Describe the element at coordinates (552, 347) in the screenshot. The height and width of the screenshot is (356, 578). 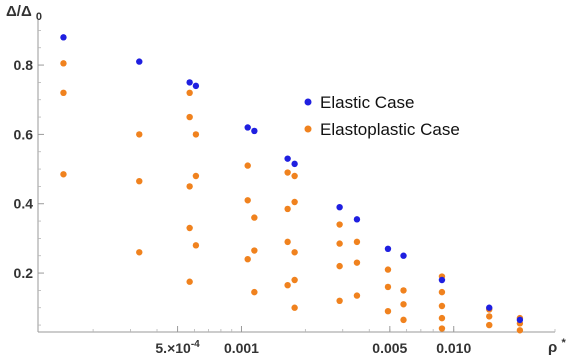
I see `x-axis-title-text: ρ` at that location.